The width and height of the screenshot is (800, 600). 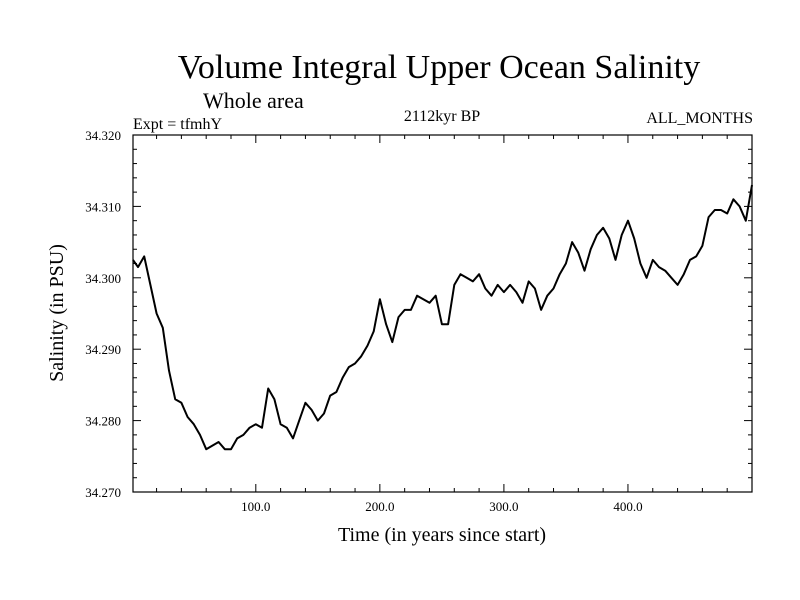 I want to click on y-tick-label: 34.310, so click(x=103, y=206).